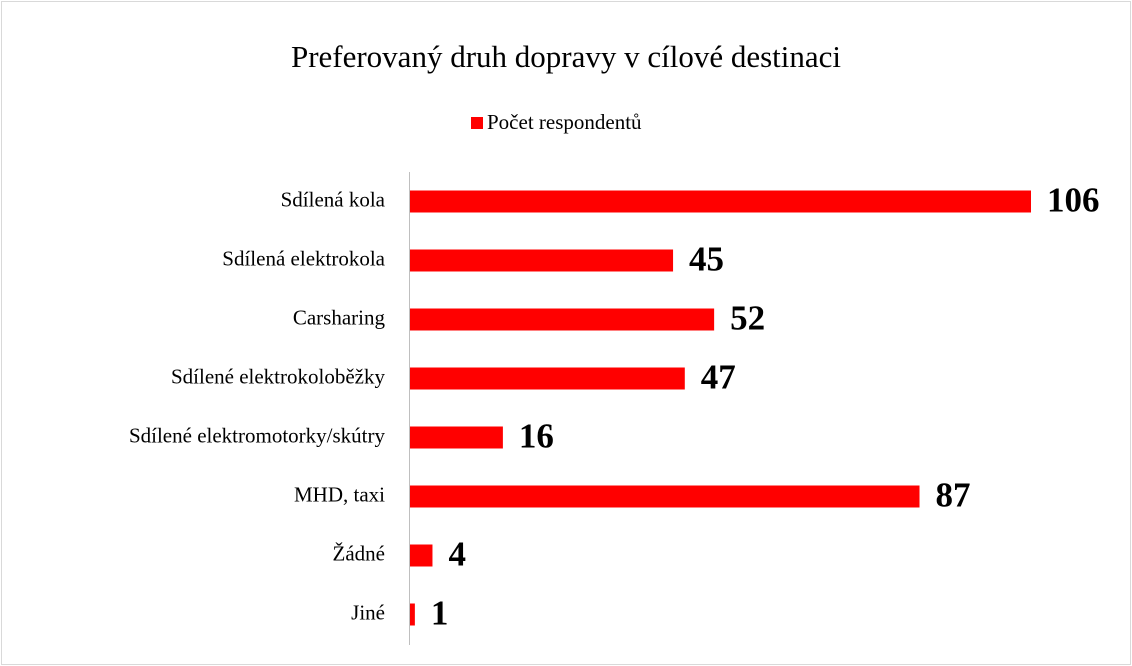 This screenshot has width=1132, height=666. What do you see at coordinates (339, 317) in the screenshot?
I see `category-label: Carsharing` at bounding box center [339, 317].